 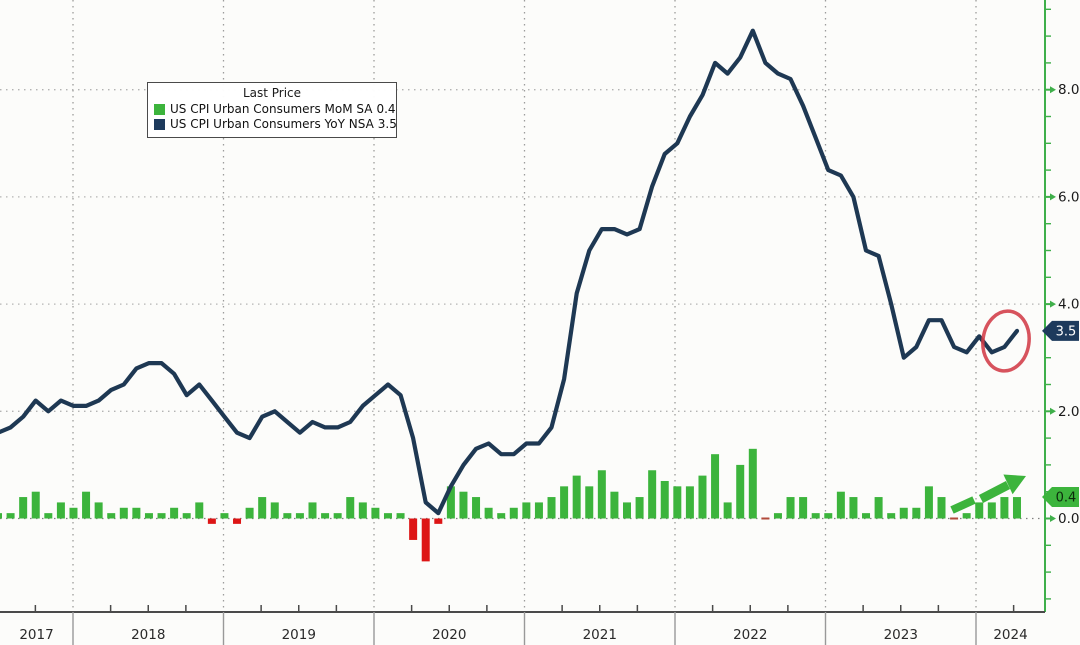 I want to click on x-year-label: 2023, so click(x=901, y=635).